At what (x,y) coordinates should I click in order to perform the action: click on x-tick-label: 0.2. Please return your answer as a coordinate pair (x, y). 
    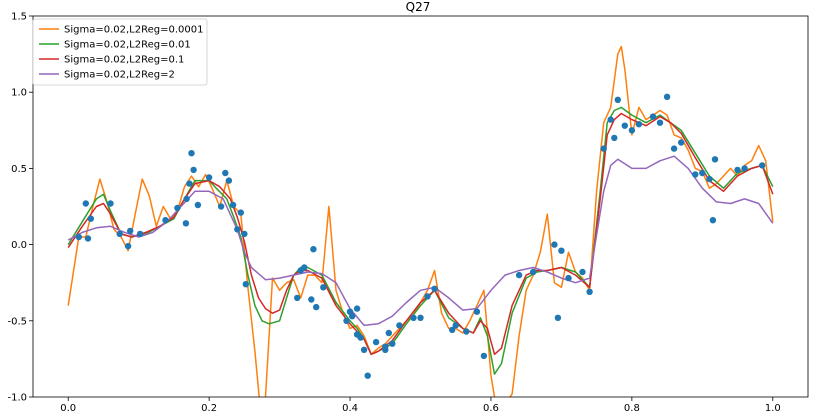
    Looking at the image, I should click on (209, 408).